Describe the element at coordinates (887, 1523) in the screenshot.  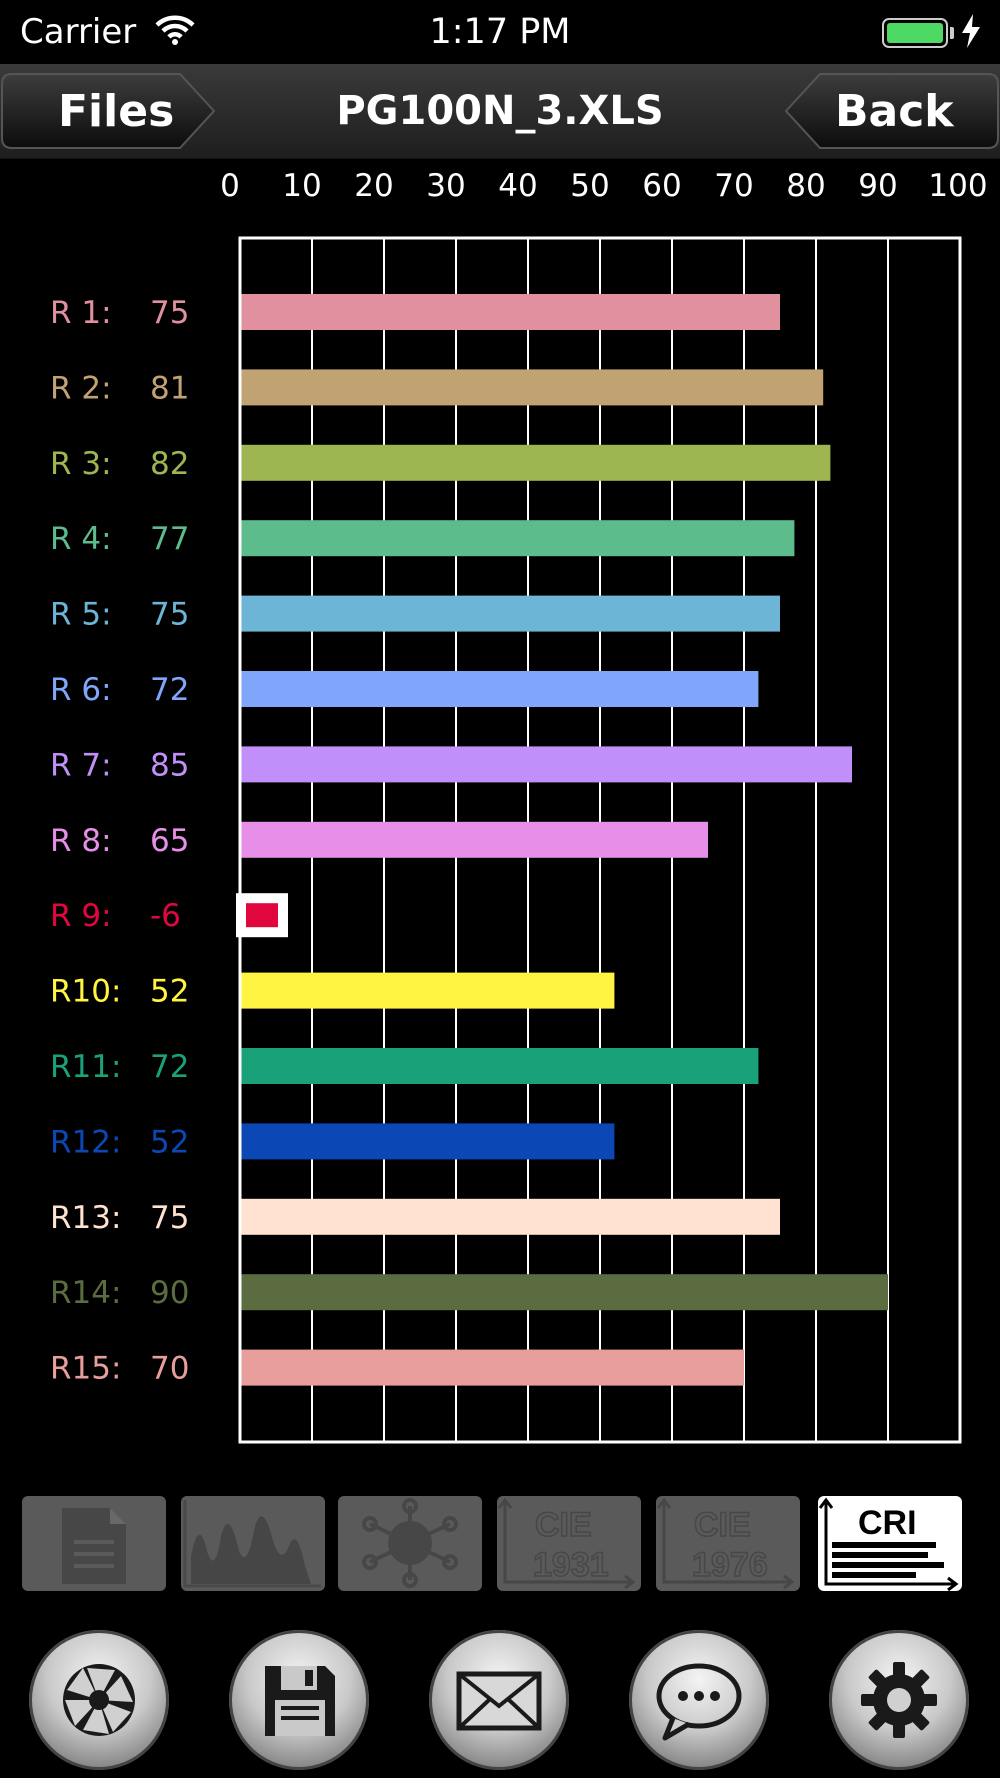
I see `tab-cri-label: CRI` at that location.